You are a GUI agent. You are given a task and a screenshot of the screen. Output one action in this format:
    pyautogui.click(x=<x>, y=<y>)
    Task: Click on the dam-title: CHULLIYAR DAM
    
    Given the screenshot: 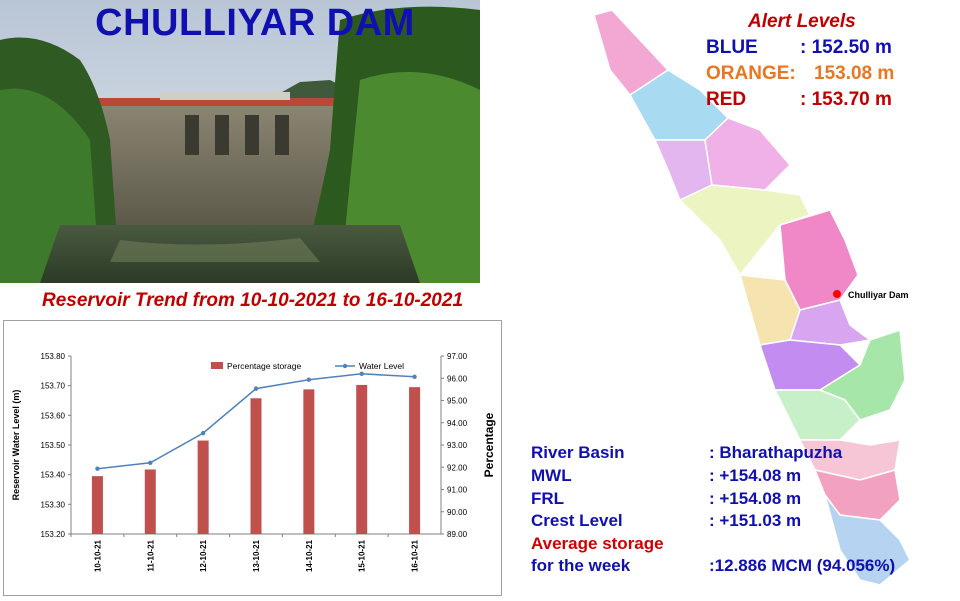 What is the action you would take?
    pyautogui.click(x=255, y=23)
    